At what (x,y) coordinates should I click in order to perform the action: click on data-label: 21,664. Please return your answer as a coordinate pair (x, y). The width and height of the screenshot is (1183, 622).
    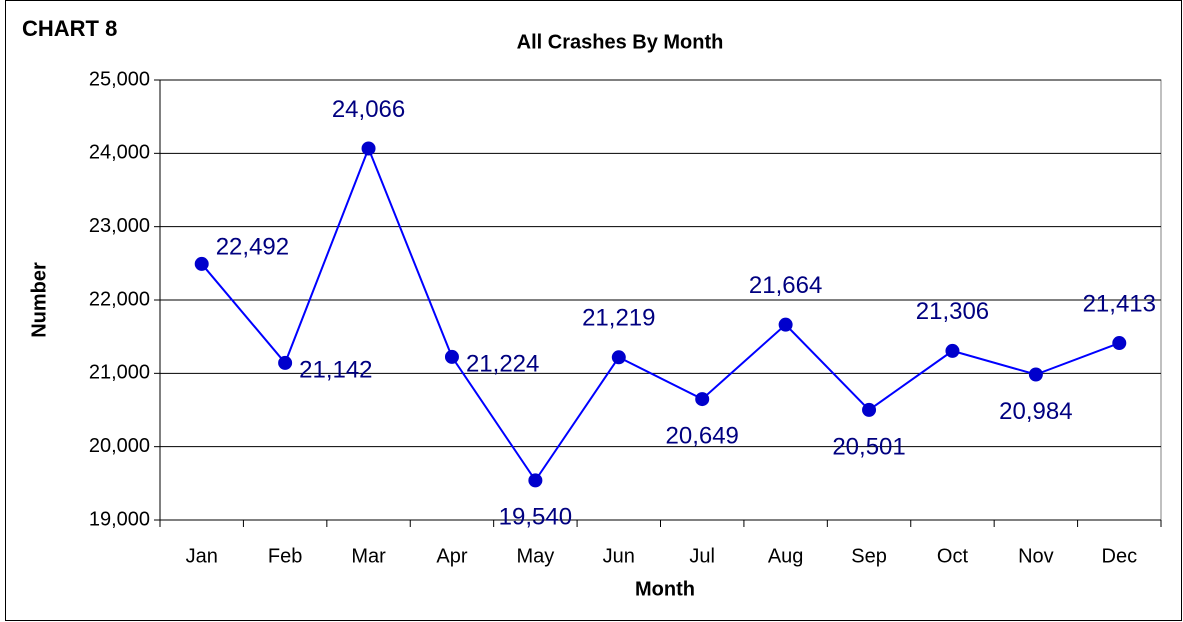
    Looking at the image, I should click on (785, 285).